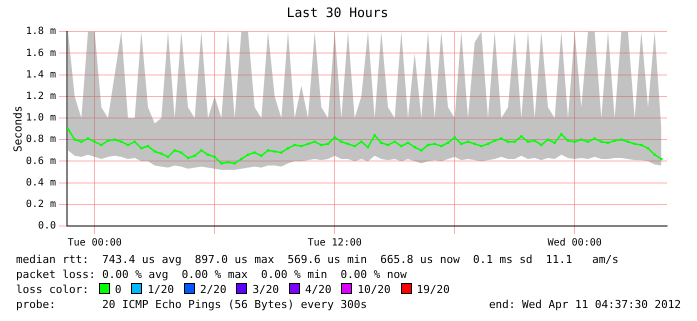 The width and height of the screenshot is (697, 321). I want to click on x-tick-label: Wed 00:00, so click(575, 243).